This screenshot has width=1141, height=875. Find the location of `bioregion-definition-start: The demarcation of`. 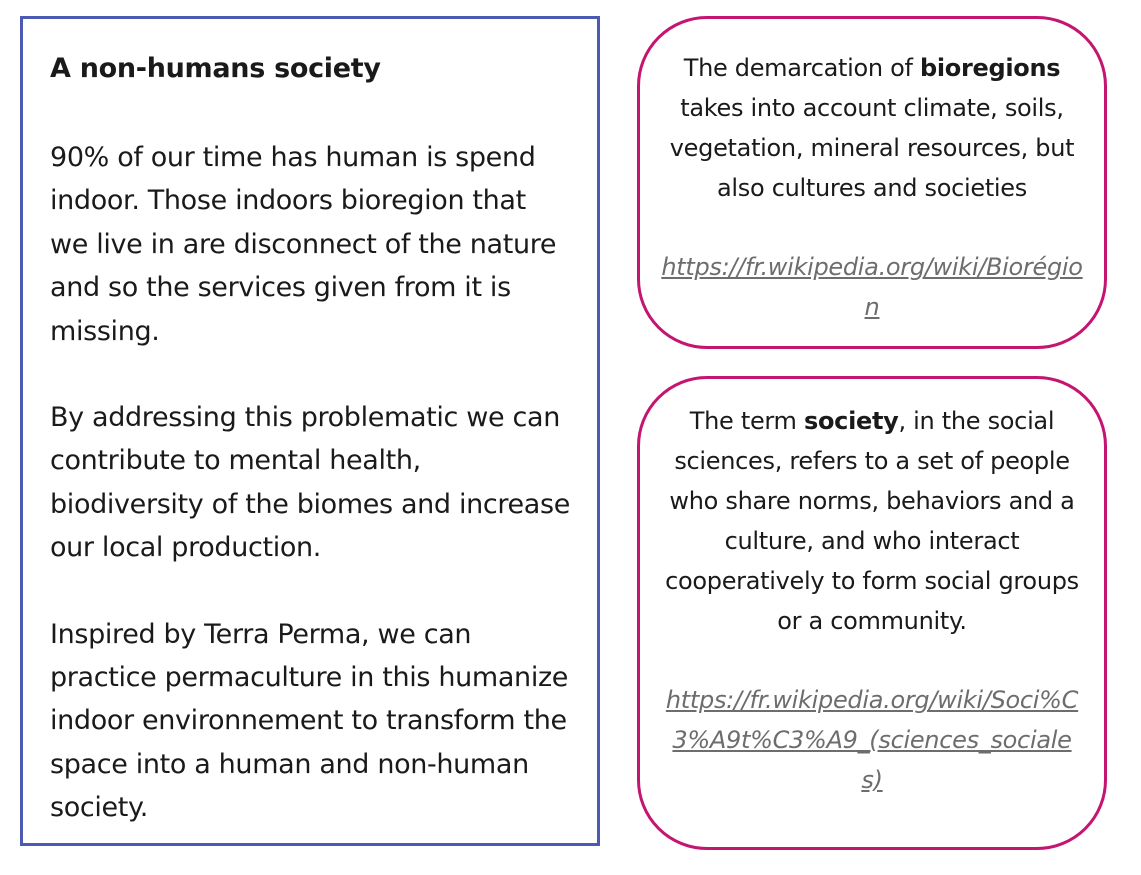

bioregion-definition-start: The demarcation of is located at coordinates (801, 68).